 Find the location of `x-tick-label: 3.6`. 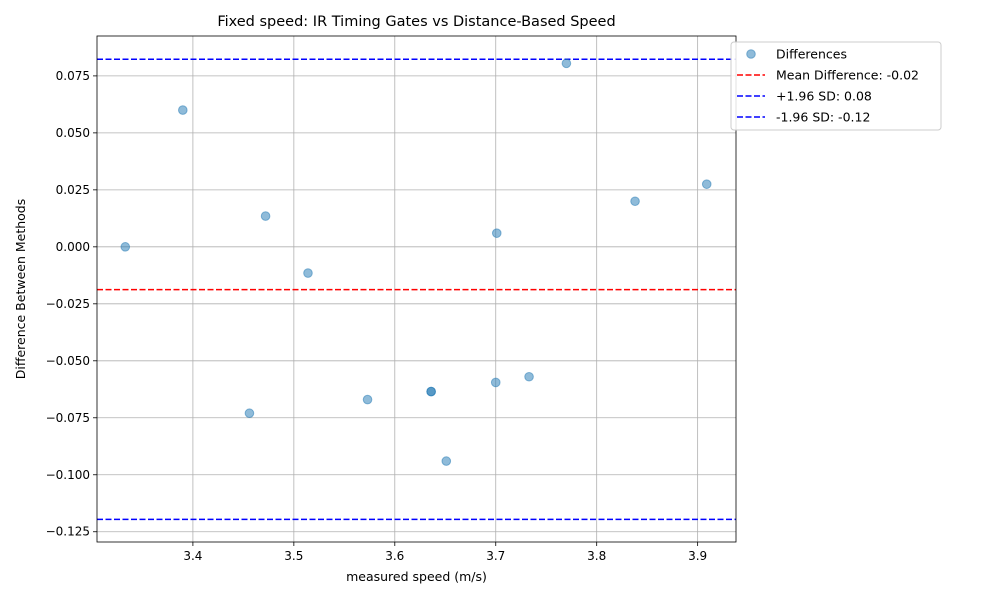

x-tick-label: 3.6 is located at coordinates (394, 556).